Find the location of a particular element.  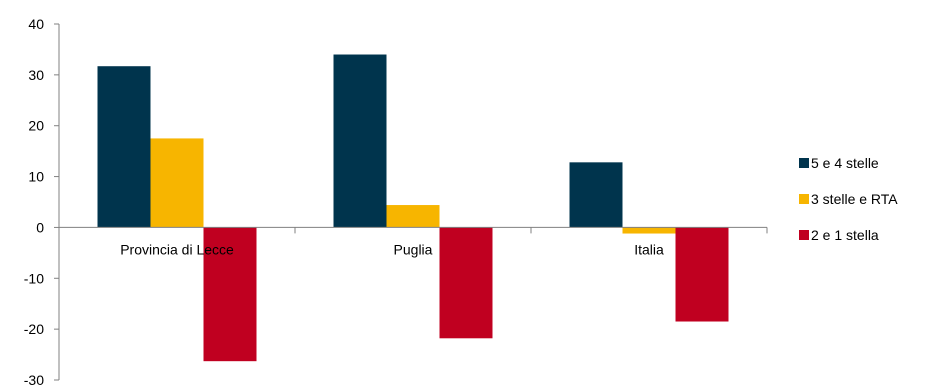

y-tick-label: 40 is located at coordinates (36, 24).